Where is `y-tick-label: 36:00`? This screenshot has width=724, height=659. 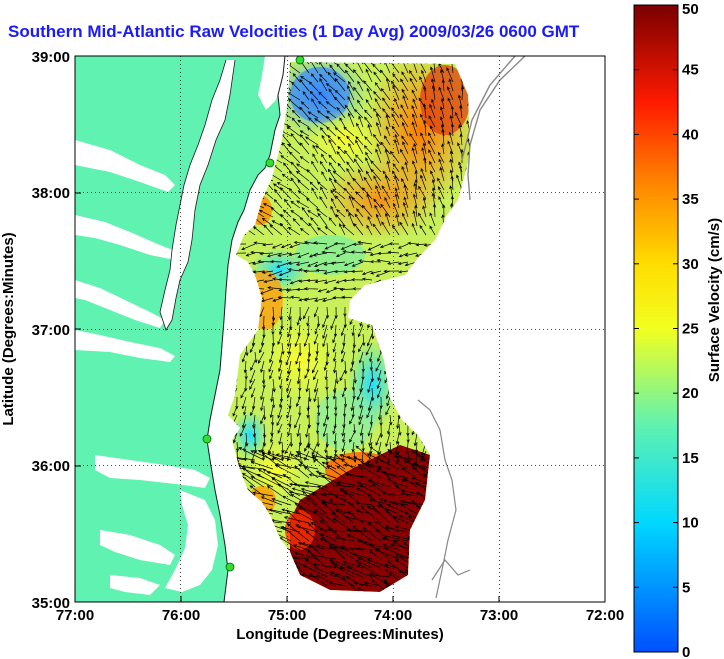
y-tick-label: 36:00 is located at coordinates (51, 466).